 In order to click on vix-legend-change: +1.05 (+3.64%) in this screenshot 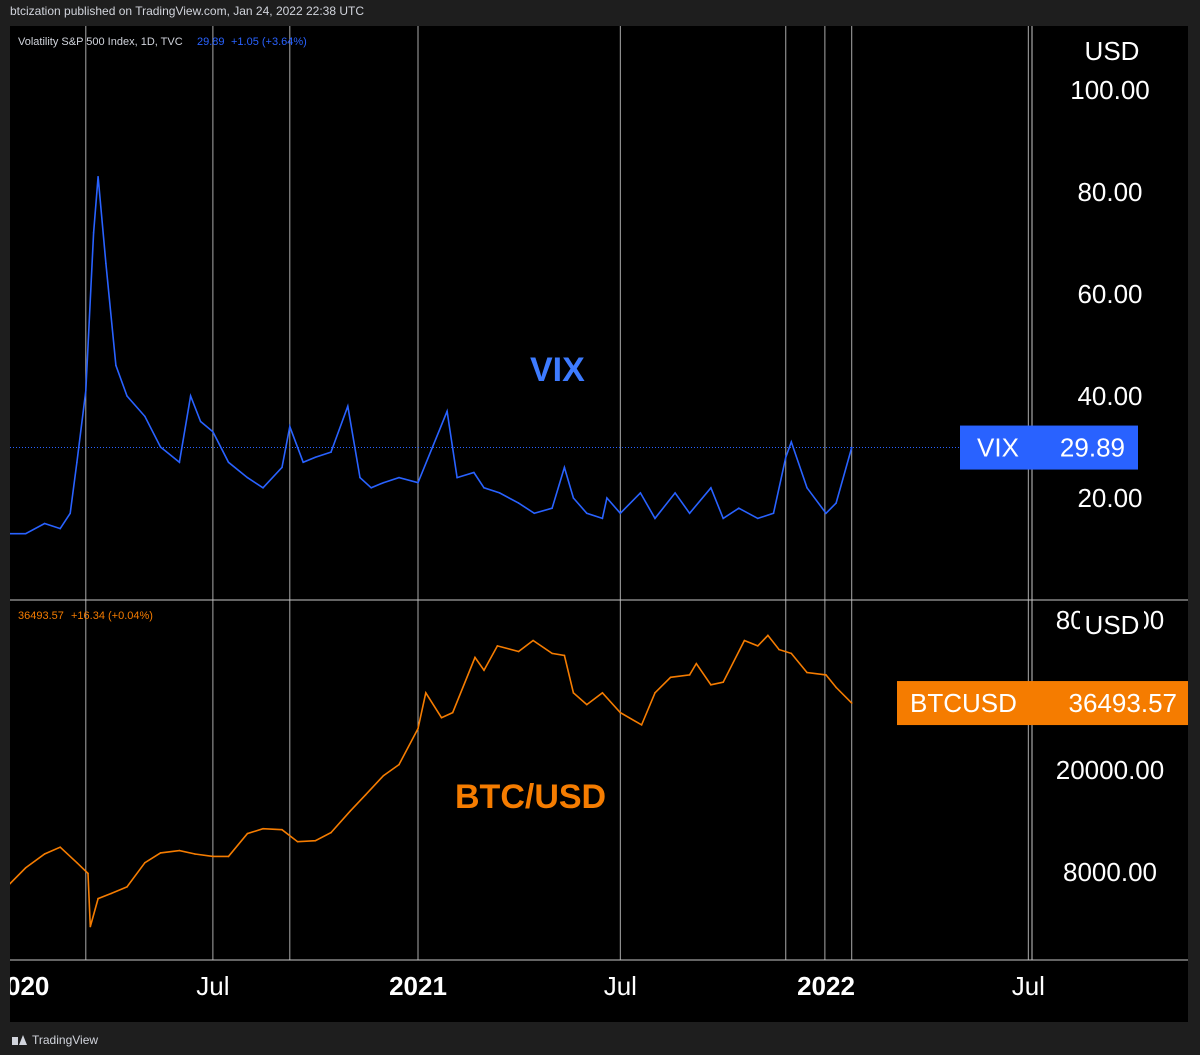, I will do `click(269, 42)`.